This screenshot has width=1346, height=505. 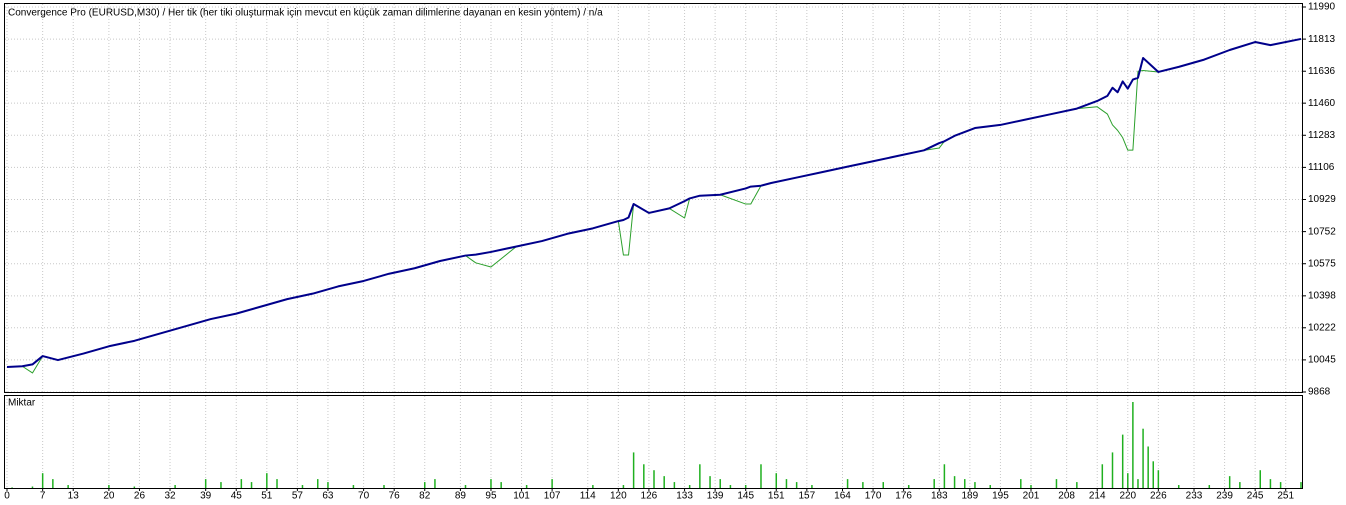 I want to click on x-tick-label: 176, so click(x=903, y=496).